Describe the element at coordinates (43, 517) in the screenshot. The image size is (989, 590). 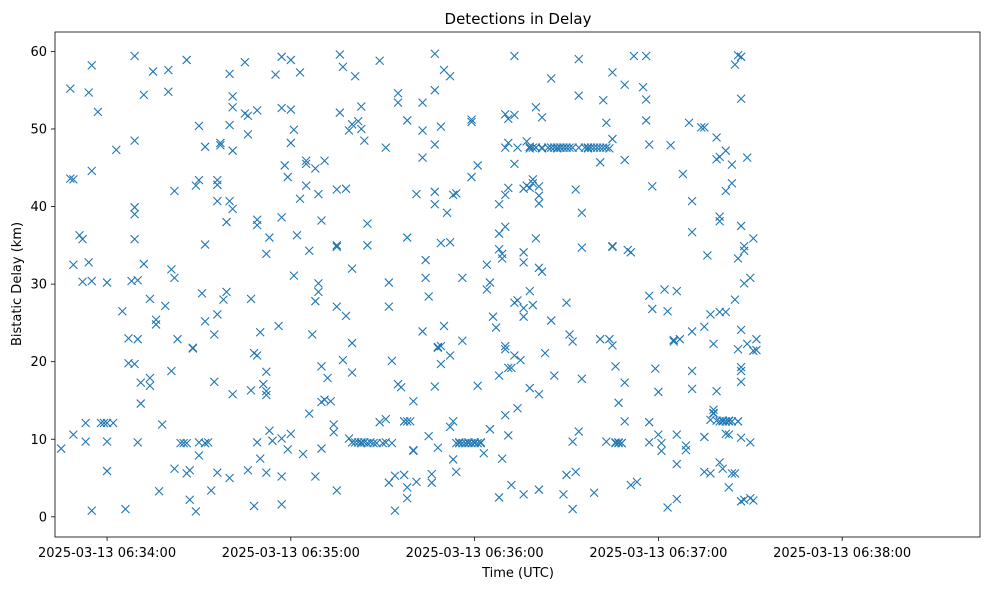
I see `y-tick-label: 0` at that location.